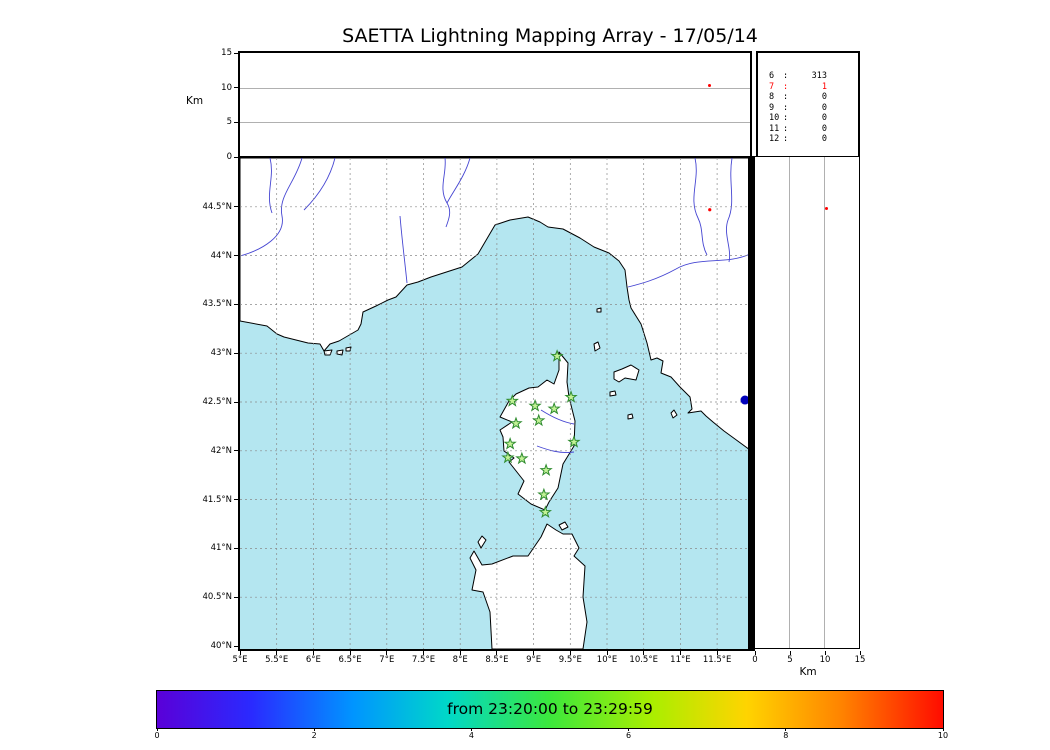  What do you see at coordinates (221, 450) in the screenshot?
I see `lat-tick-label: 42°N` at bounding box center [221, 450].